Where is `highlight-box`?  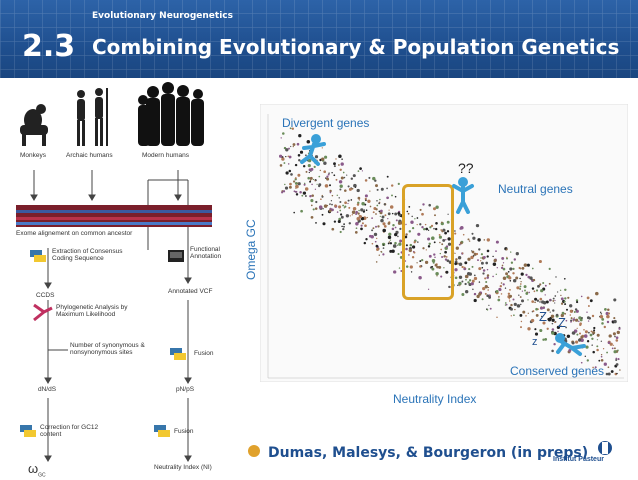
highlight-box is located at coordinates (428, 242).